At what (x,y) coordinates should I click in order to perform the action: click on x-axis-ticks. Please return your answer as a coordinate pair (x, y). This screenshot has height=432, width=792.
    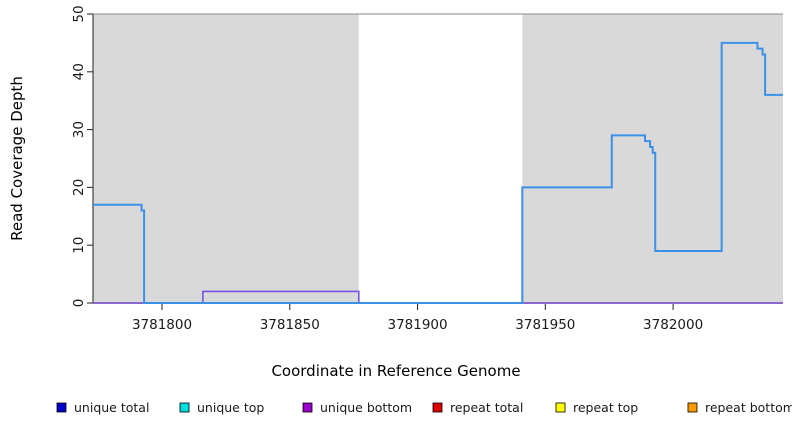
    Looking at the image, I should click on (417, 306).